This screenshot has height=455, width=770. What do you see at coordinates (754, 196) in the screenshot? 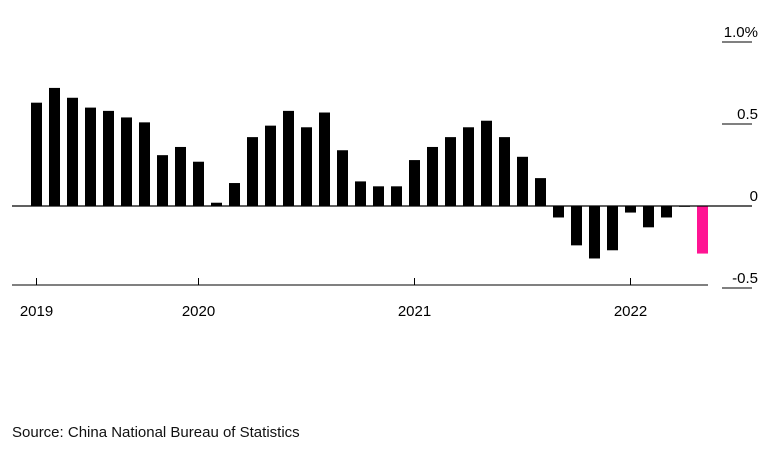
I see `y-tick-label: 0` at bounding box center [754, 196].